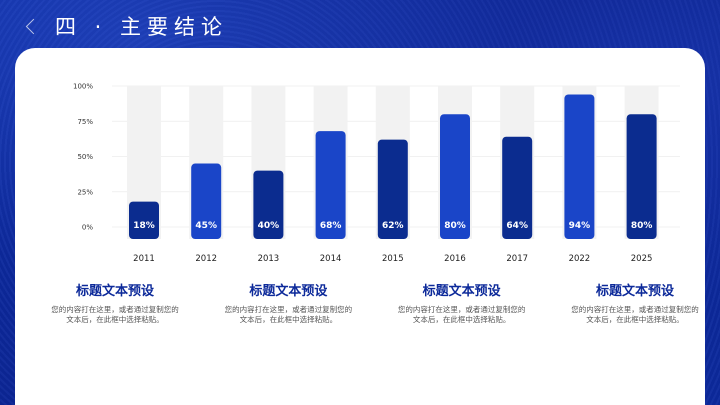 The width and height of the screenshot is (720, 405). What do you see at coordinates (142, 27) in the screenshot?
I see `page-title: 四 · 主要结论` at bounding box center [142, 27].